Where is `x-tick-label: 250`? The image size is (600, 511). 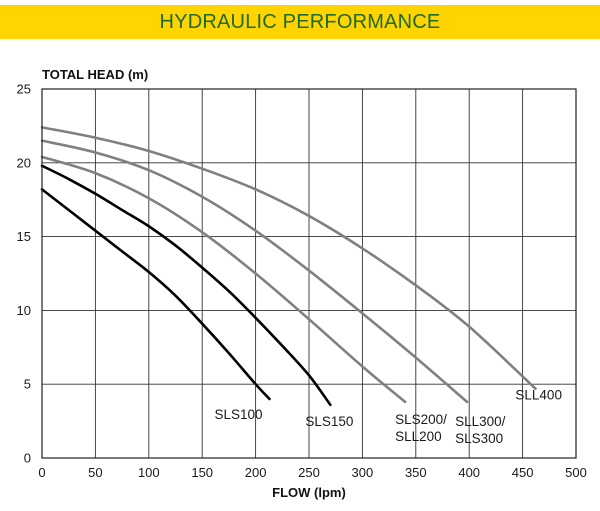 x-tick-label: 250 is located at coordinates (309, 472).